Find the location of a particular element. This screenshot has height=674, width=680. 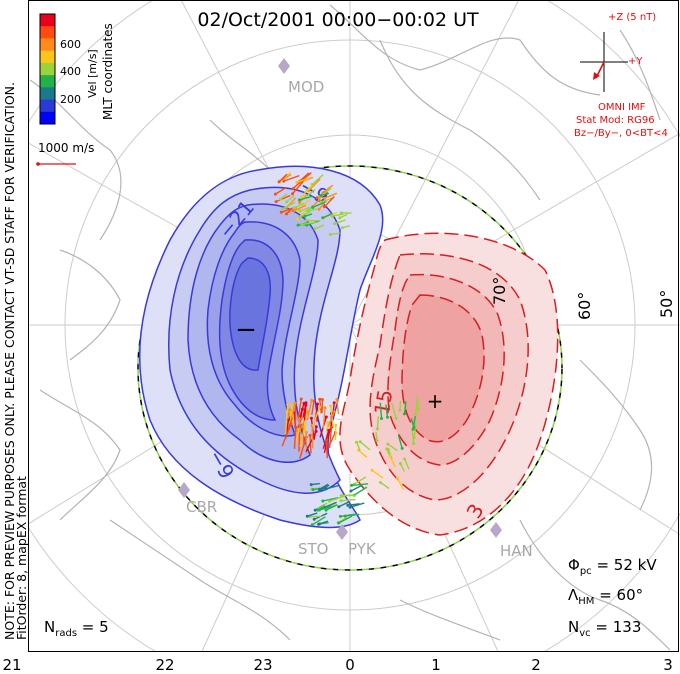

stat-n-rads: Nrads = 5 is located at coordinates (76, 628).